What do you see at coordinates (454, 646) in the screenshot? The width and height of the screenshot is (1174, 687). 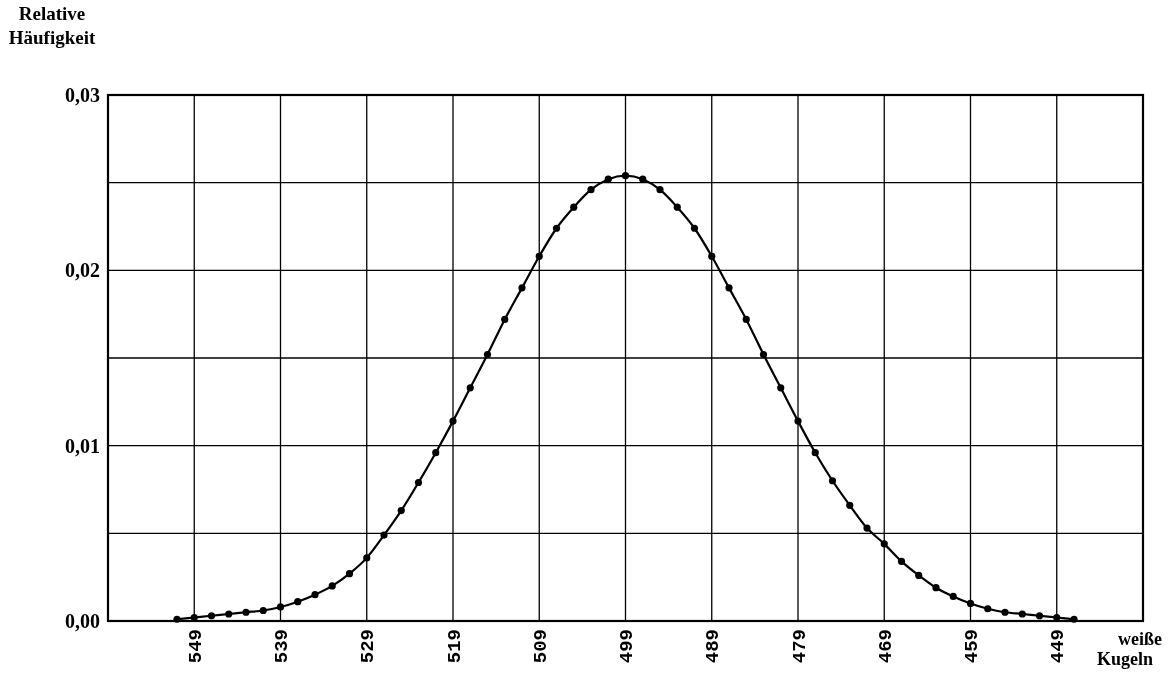 I see `x-tick-label: 519` at bounding box center [454, 646].